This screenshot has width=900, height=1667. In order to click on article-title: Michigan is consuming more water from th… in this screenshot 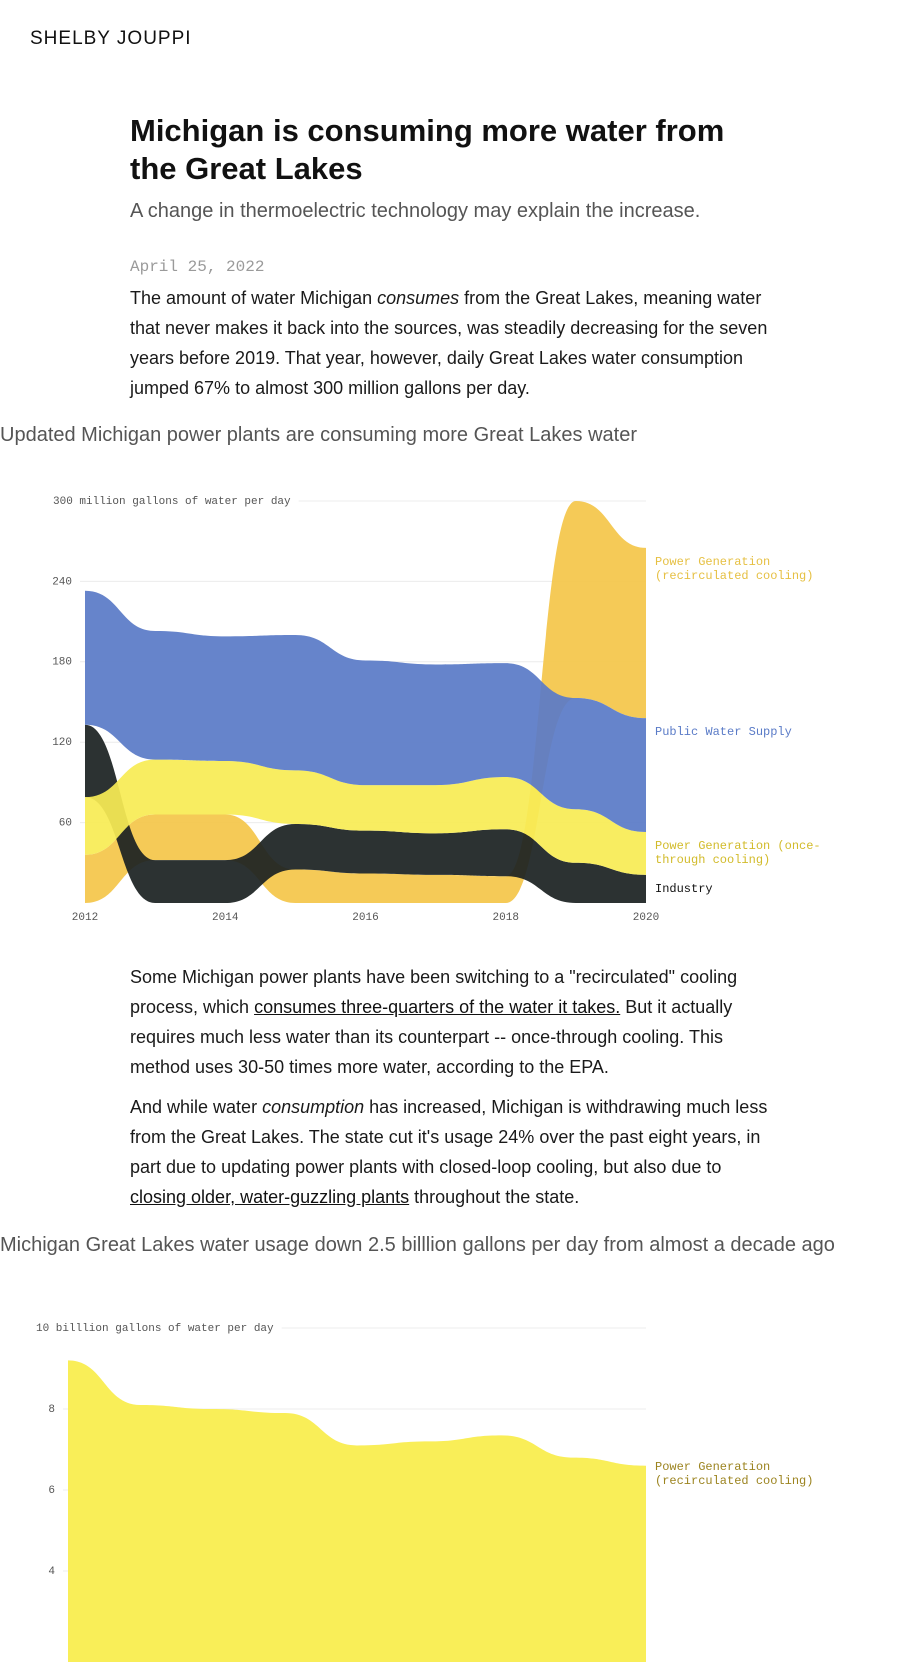, I will do `click(427, 149)`.